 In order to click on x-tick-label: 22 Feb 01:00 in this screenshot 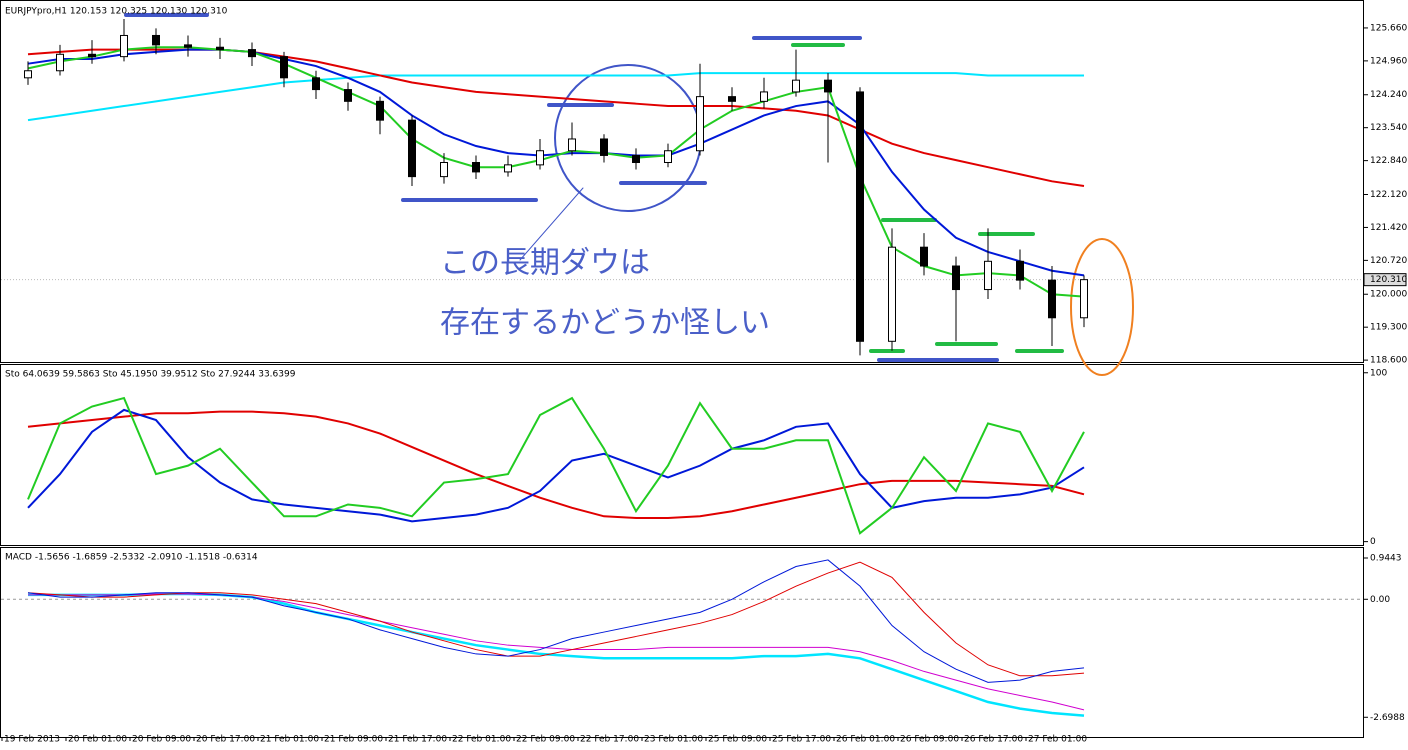, I will do `click(481, 740)`.